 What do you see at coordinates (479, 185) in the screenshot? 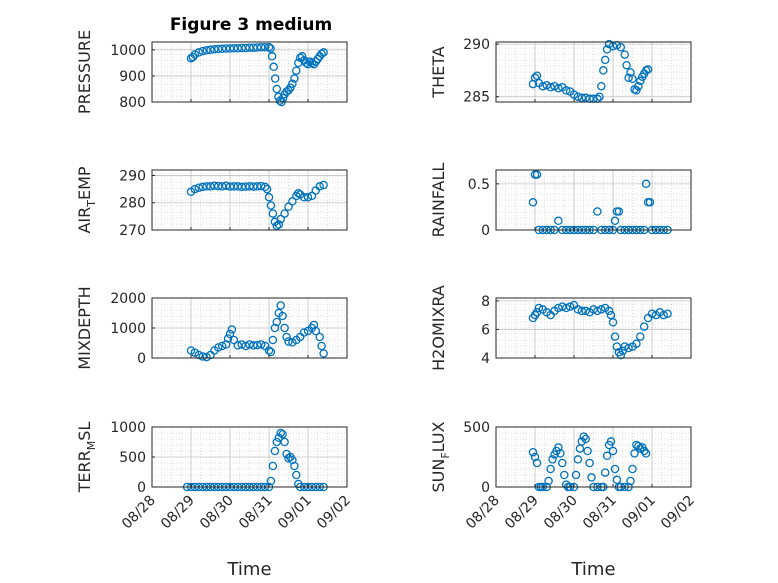
I see `y-tick-label: 0.5` at bounding box center [479, 185].